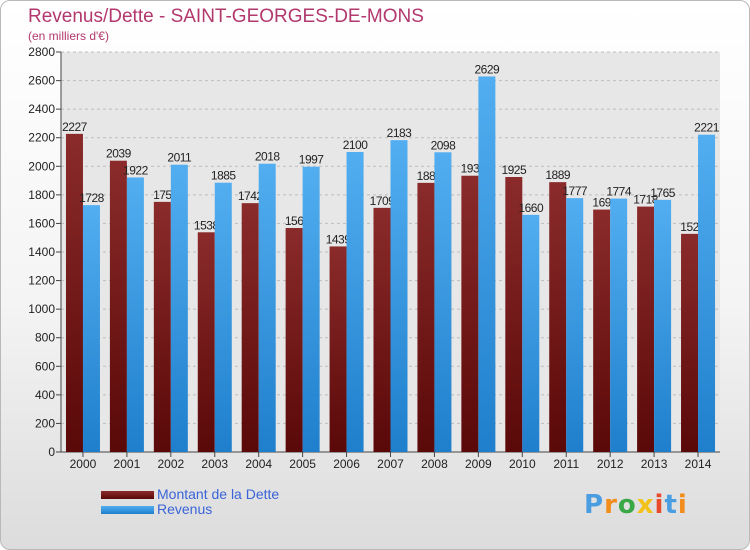 The image size is (750, 550). I want to click on y-tick-label: 400, so click(45, 395).